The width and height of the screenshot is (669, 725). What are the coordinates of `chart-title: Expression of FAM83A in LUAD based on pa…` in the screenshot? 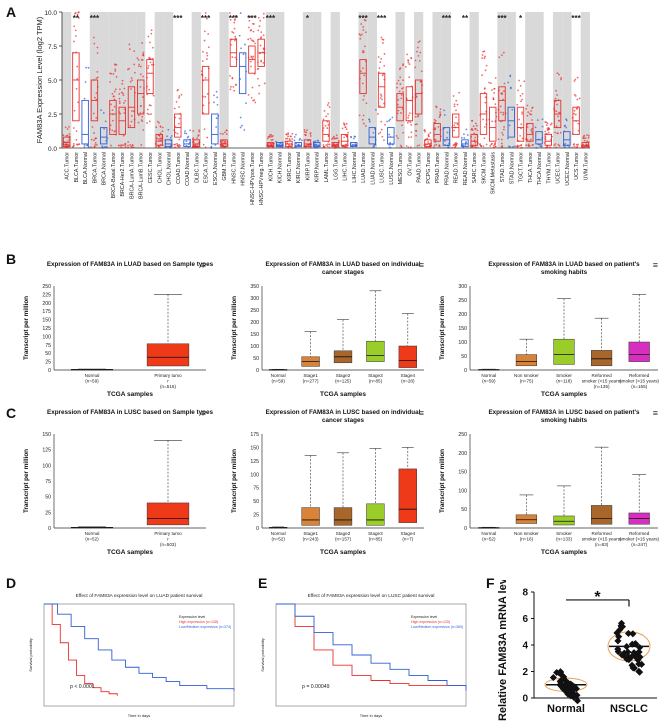 It's located at (564, 264).